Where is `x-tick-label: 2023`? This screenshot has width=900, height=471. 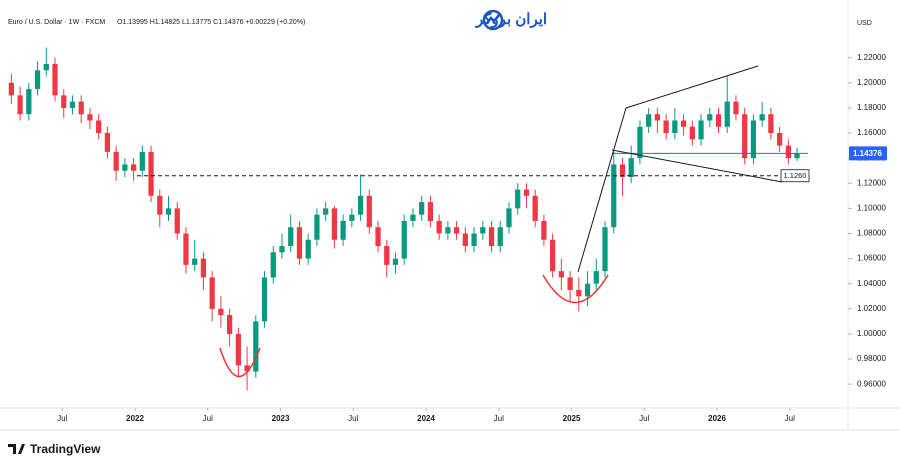
x-tick-label: 2023 is located at coordinates (281, 418).